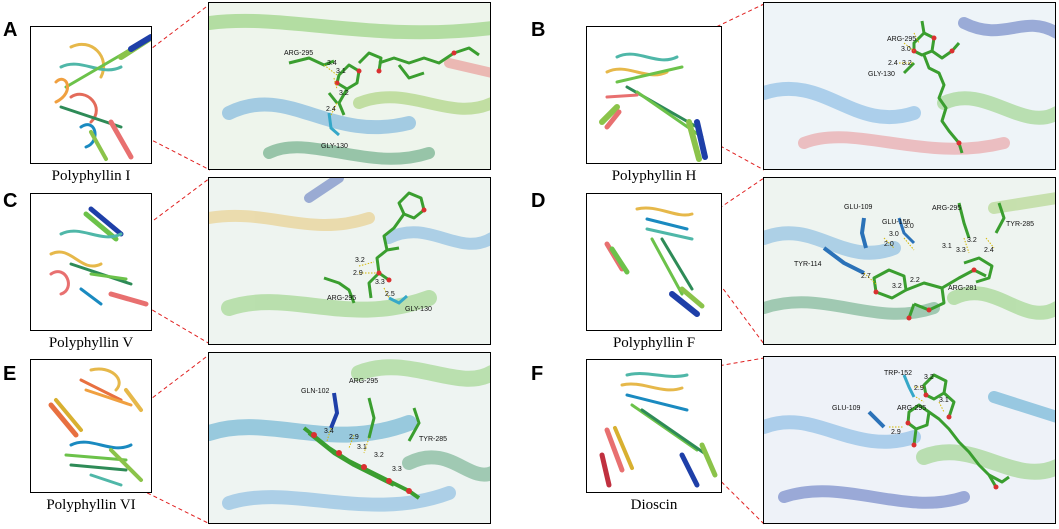 The image size is (1059, 529). What do you see at coordinates (537, 374) in the screenshot?
I see `panel-letter-f: F` at bounding box center [537, 374].